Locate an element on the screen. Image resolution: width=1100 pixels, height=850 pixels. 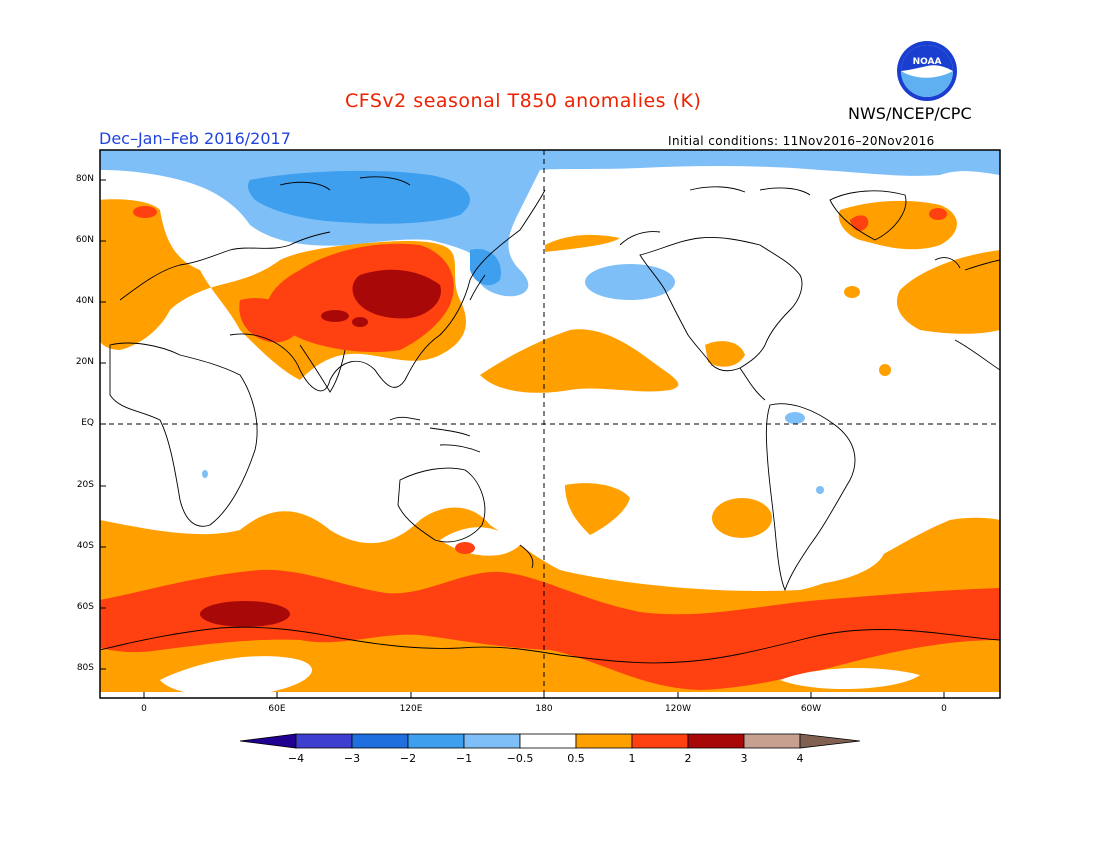
lat-label-80s: 80S is located at coordinates (85, 668).